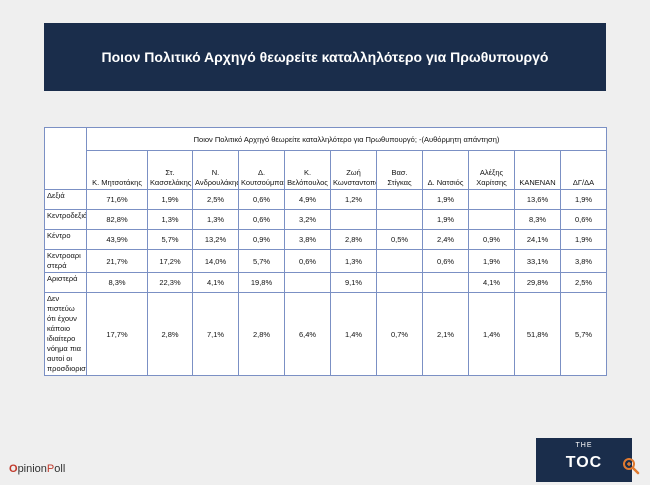 Image resolution: width=650 pixels, height=485 pixels. I want to click on table-cell: 22,3%, so click(170, 282).